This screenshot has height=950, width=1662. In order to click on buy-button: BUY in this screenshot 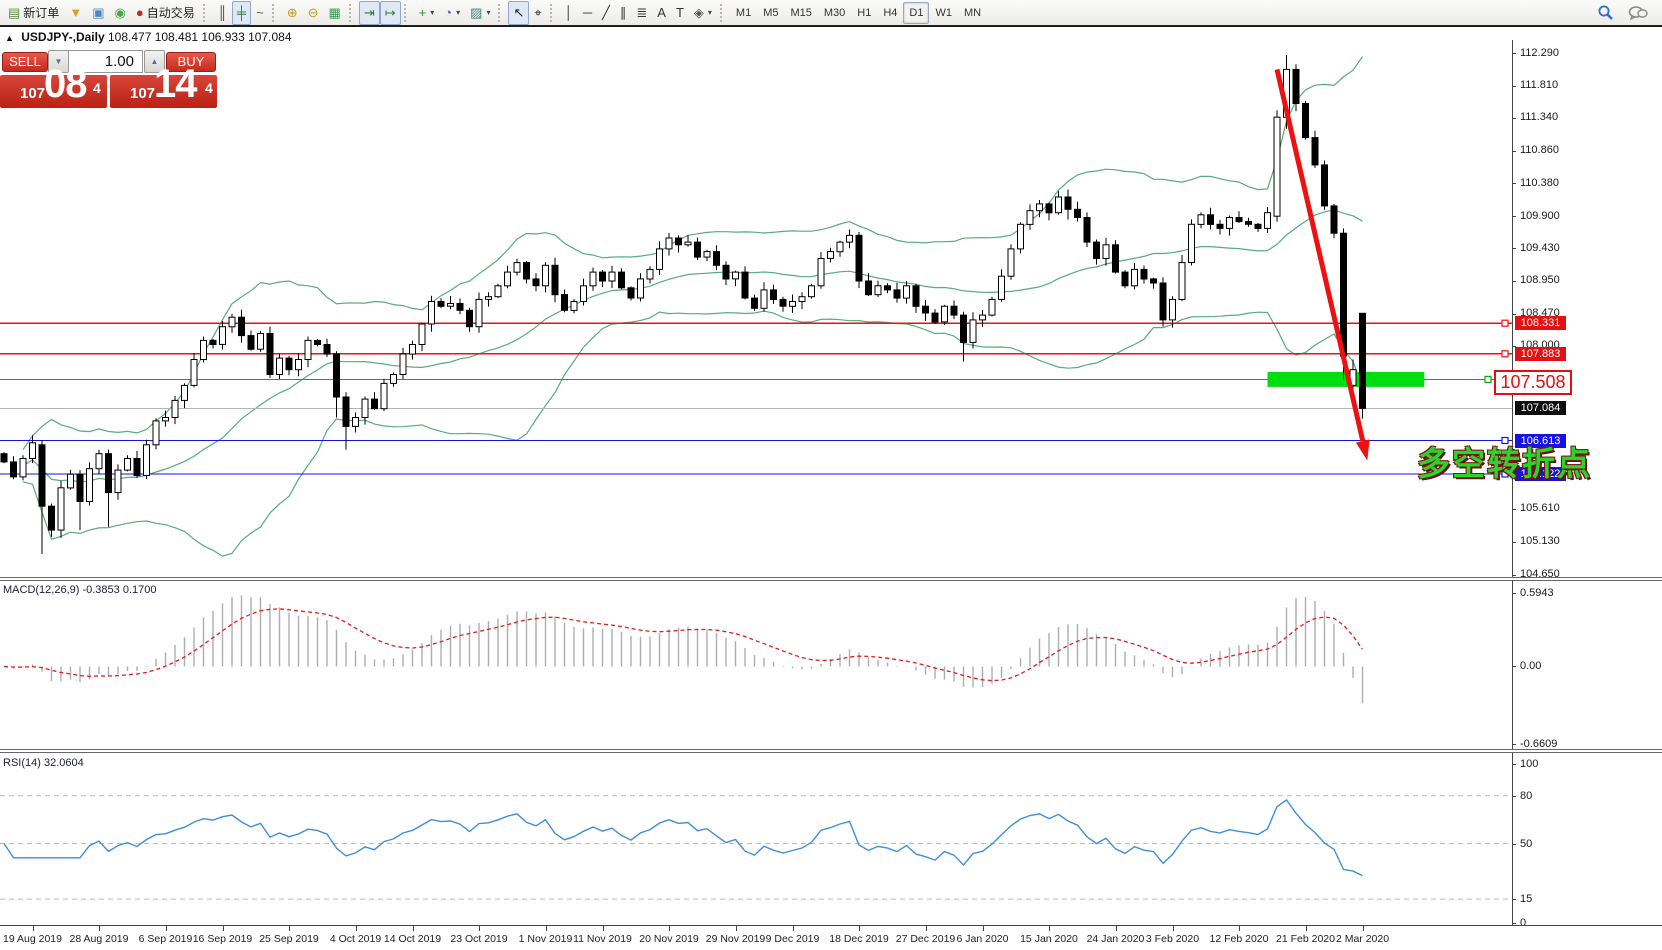, I will do `click(191, 62)`.